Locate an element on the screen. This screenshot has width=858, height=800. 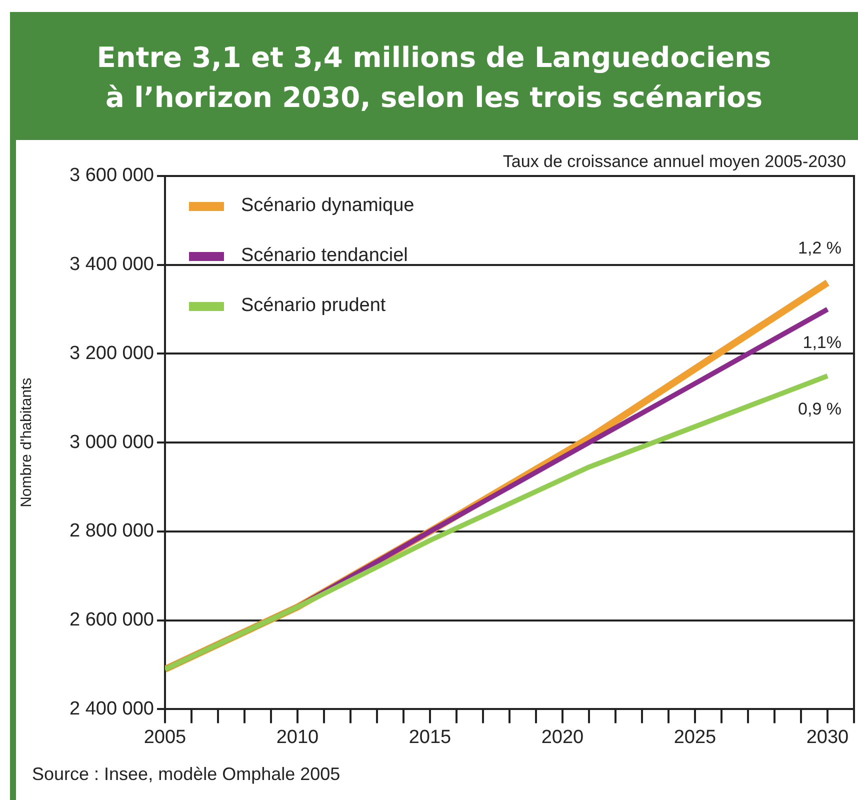
legend-label: Scénario prudent is located at coordinates (313, 305).